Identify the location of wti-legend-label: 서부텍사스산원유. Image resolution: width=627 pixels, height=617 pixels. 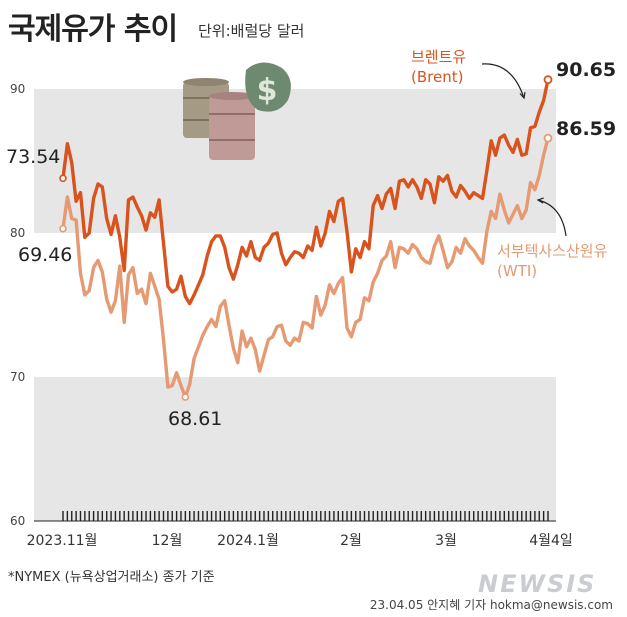
(552, 251).